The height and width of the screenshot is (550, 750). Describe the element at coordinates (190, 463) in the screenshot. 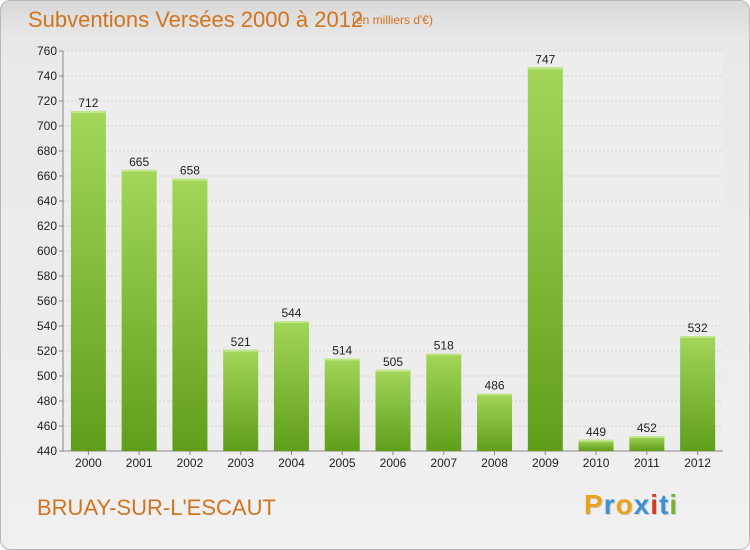

I see `x-tick-label: 2002` at that location.